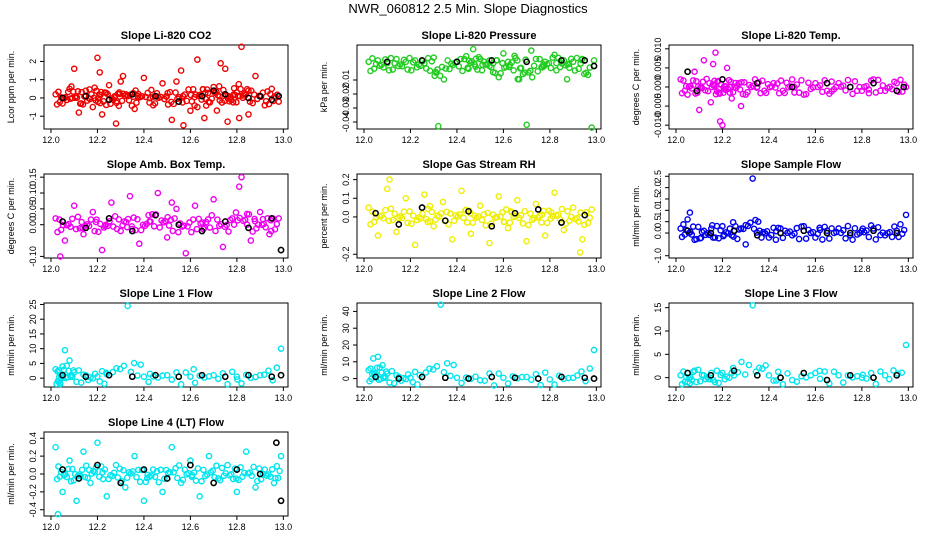  What do you see at coordinates (237, 269) in the screenshot?
I see `x-tick-label: 12.8` at bounding box center [237, 269].